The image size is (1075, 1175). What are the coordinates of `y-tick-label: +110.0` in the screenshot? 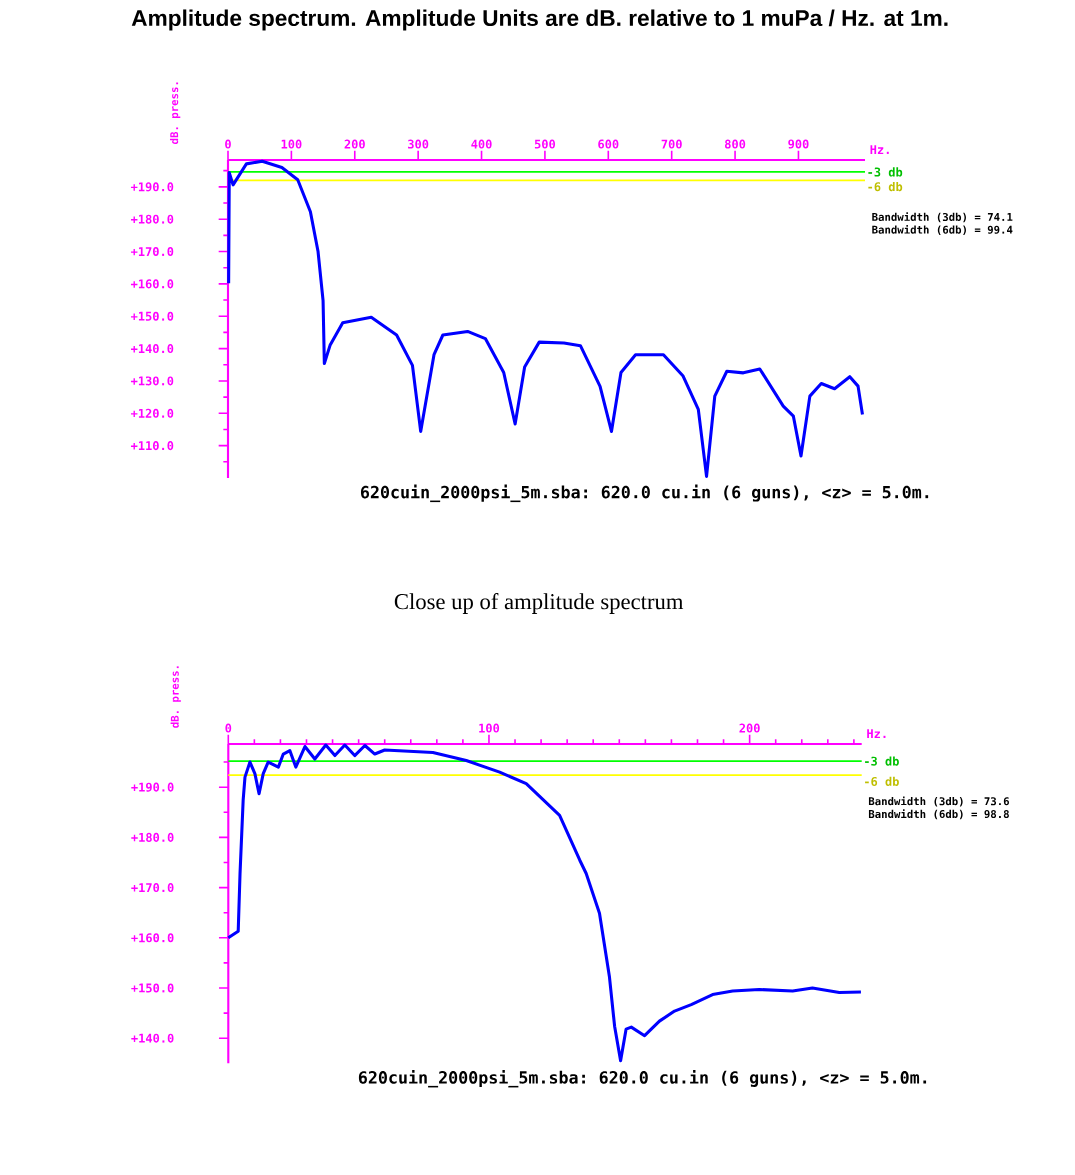 It's located at (152, 446).